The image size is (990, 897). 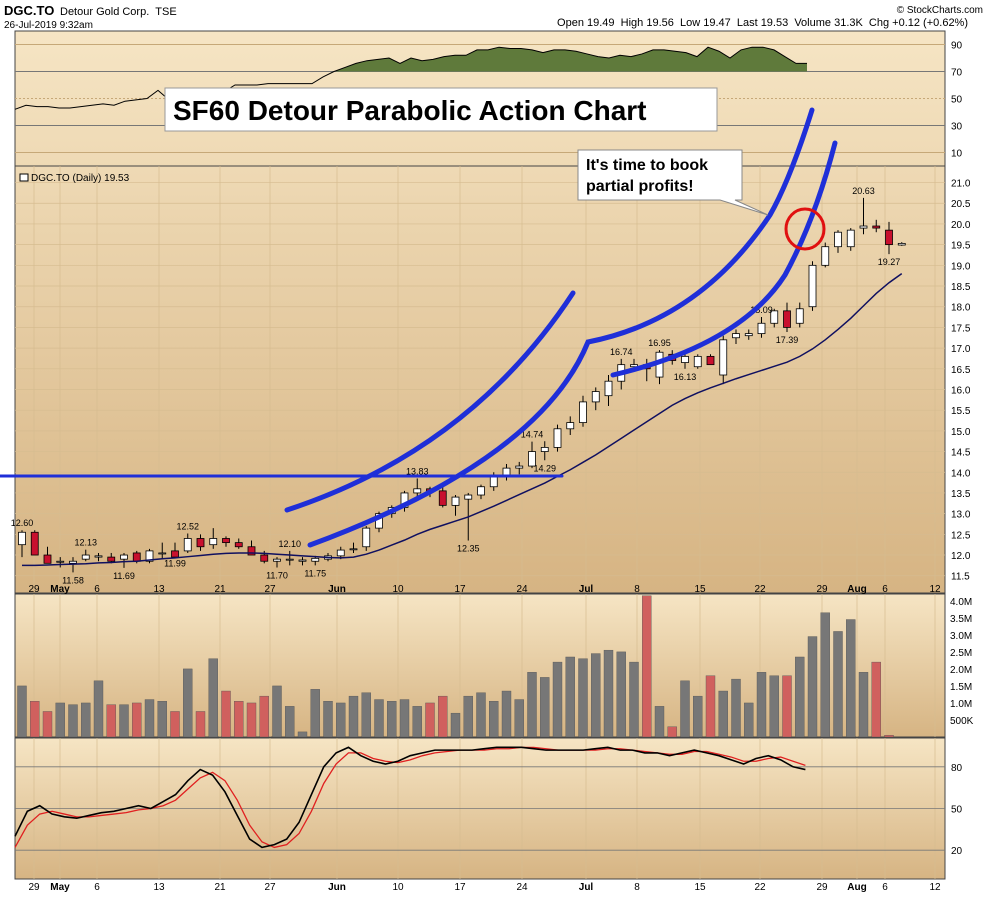 I want to click on x-tick-label-bottom: Aug, so click(x=856, y=887).